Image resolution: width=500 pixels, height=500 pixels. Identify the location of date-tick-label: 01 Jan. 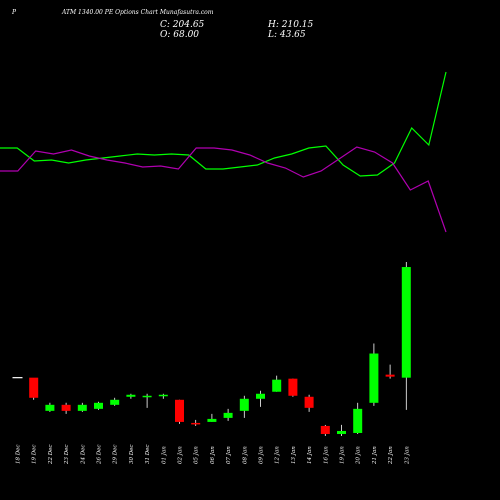
(164, 455).